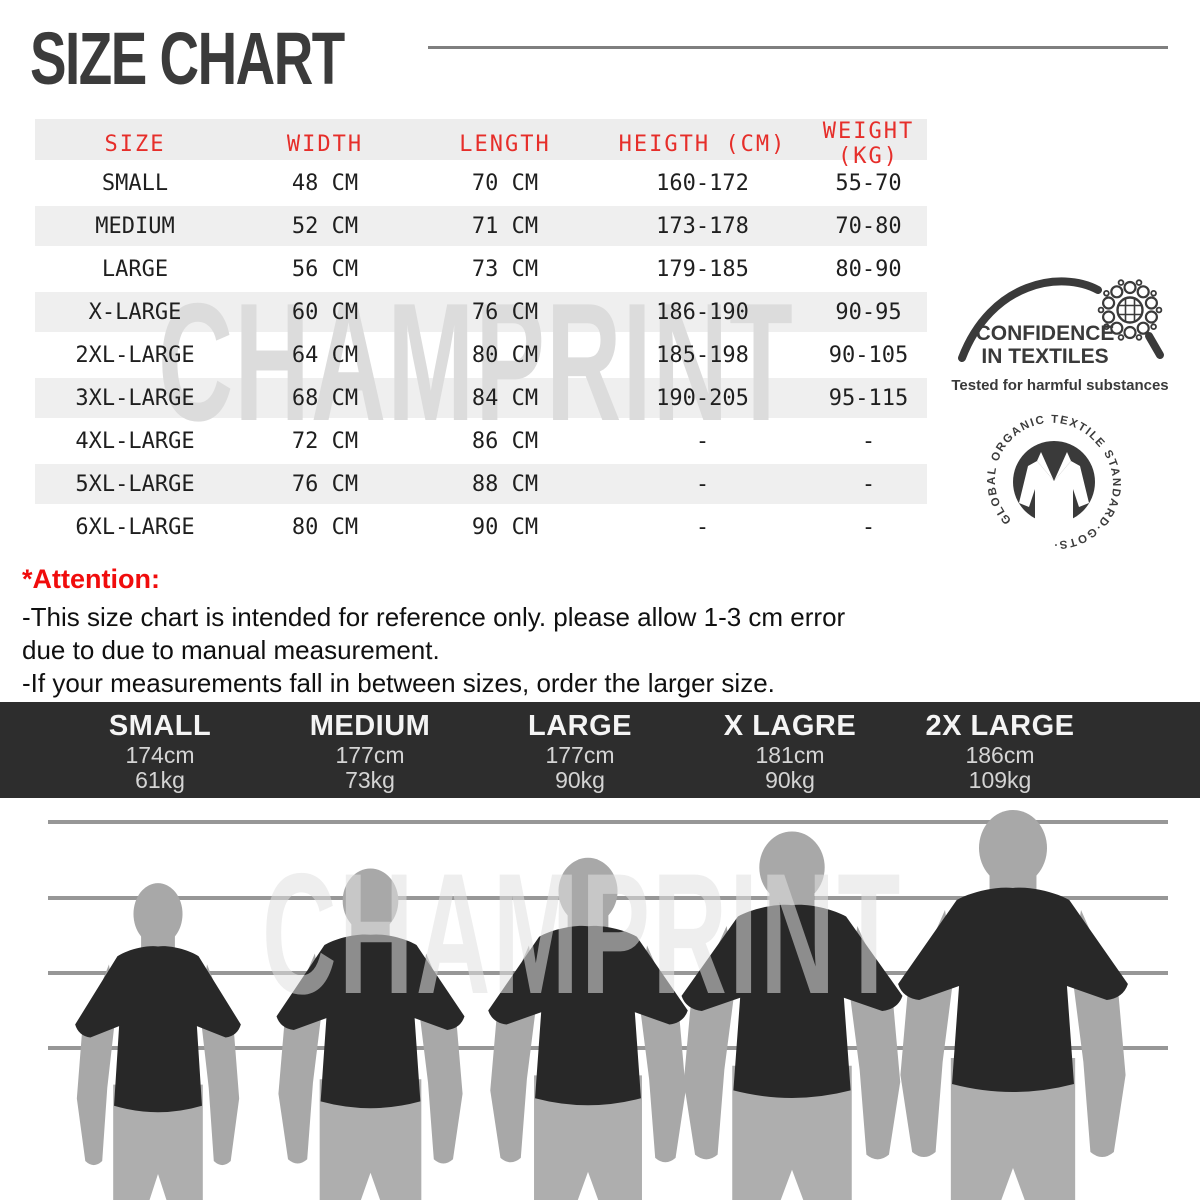 The image size is (1200, 1200). Describe the element at coordinates (325, 312) in the screenshot. I see `table-cell: 60 CM` at that location.